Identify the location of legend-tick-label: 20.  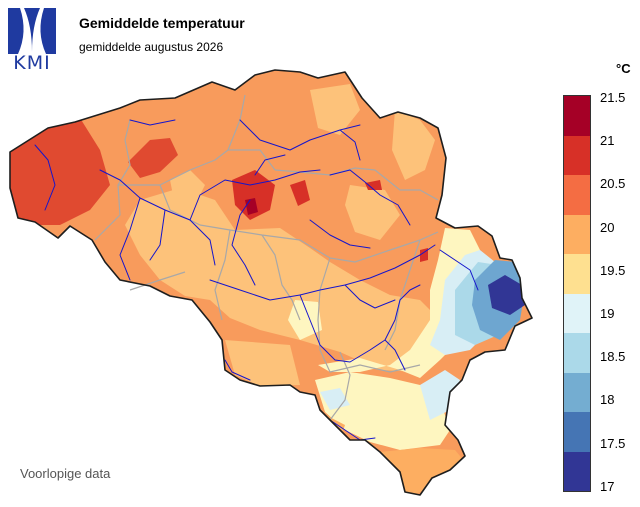
(607, 227).